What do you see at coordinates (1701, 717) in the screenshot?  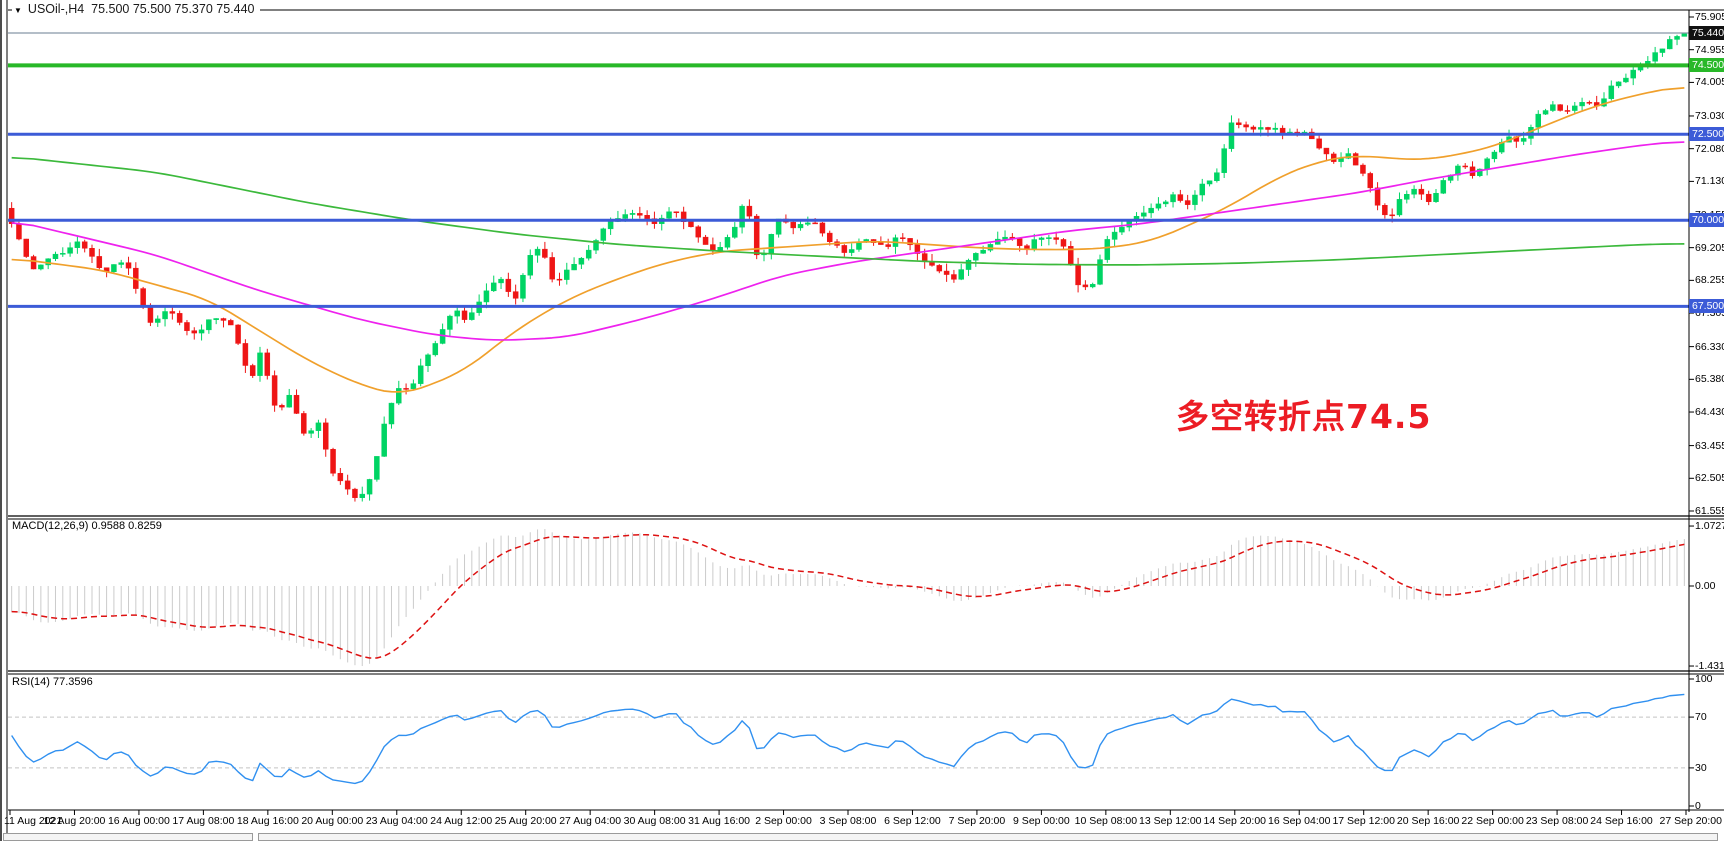 I see `rsi-axis-label: 70` at bounding box center [1701, 717].